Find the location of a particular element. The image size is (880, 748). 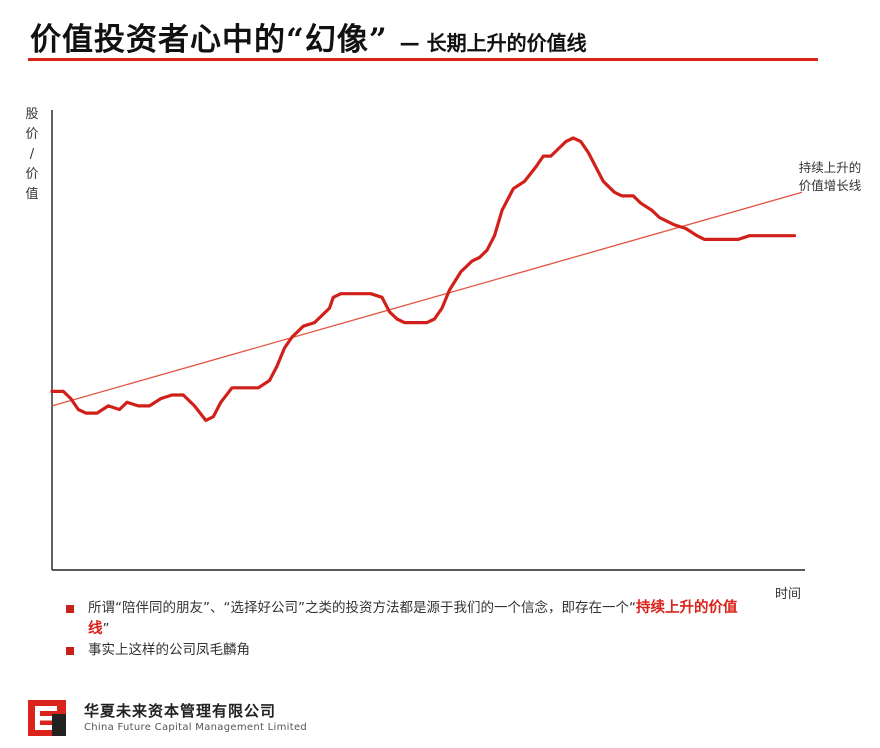

title-row: 价值投资者心中的“幻像” — 长期上升的价值线 is located at coordinates (308, 36).